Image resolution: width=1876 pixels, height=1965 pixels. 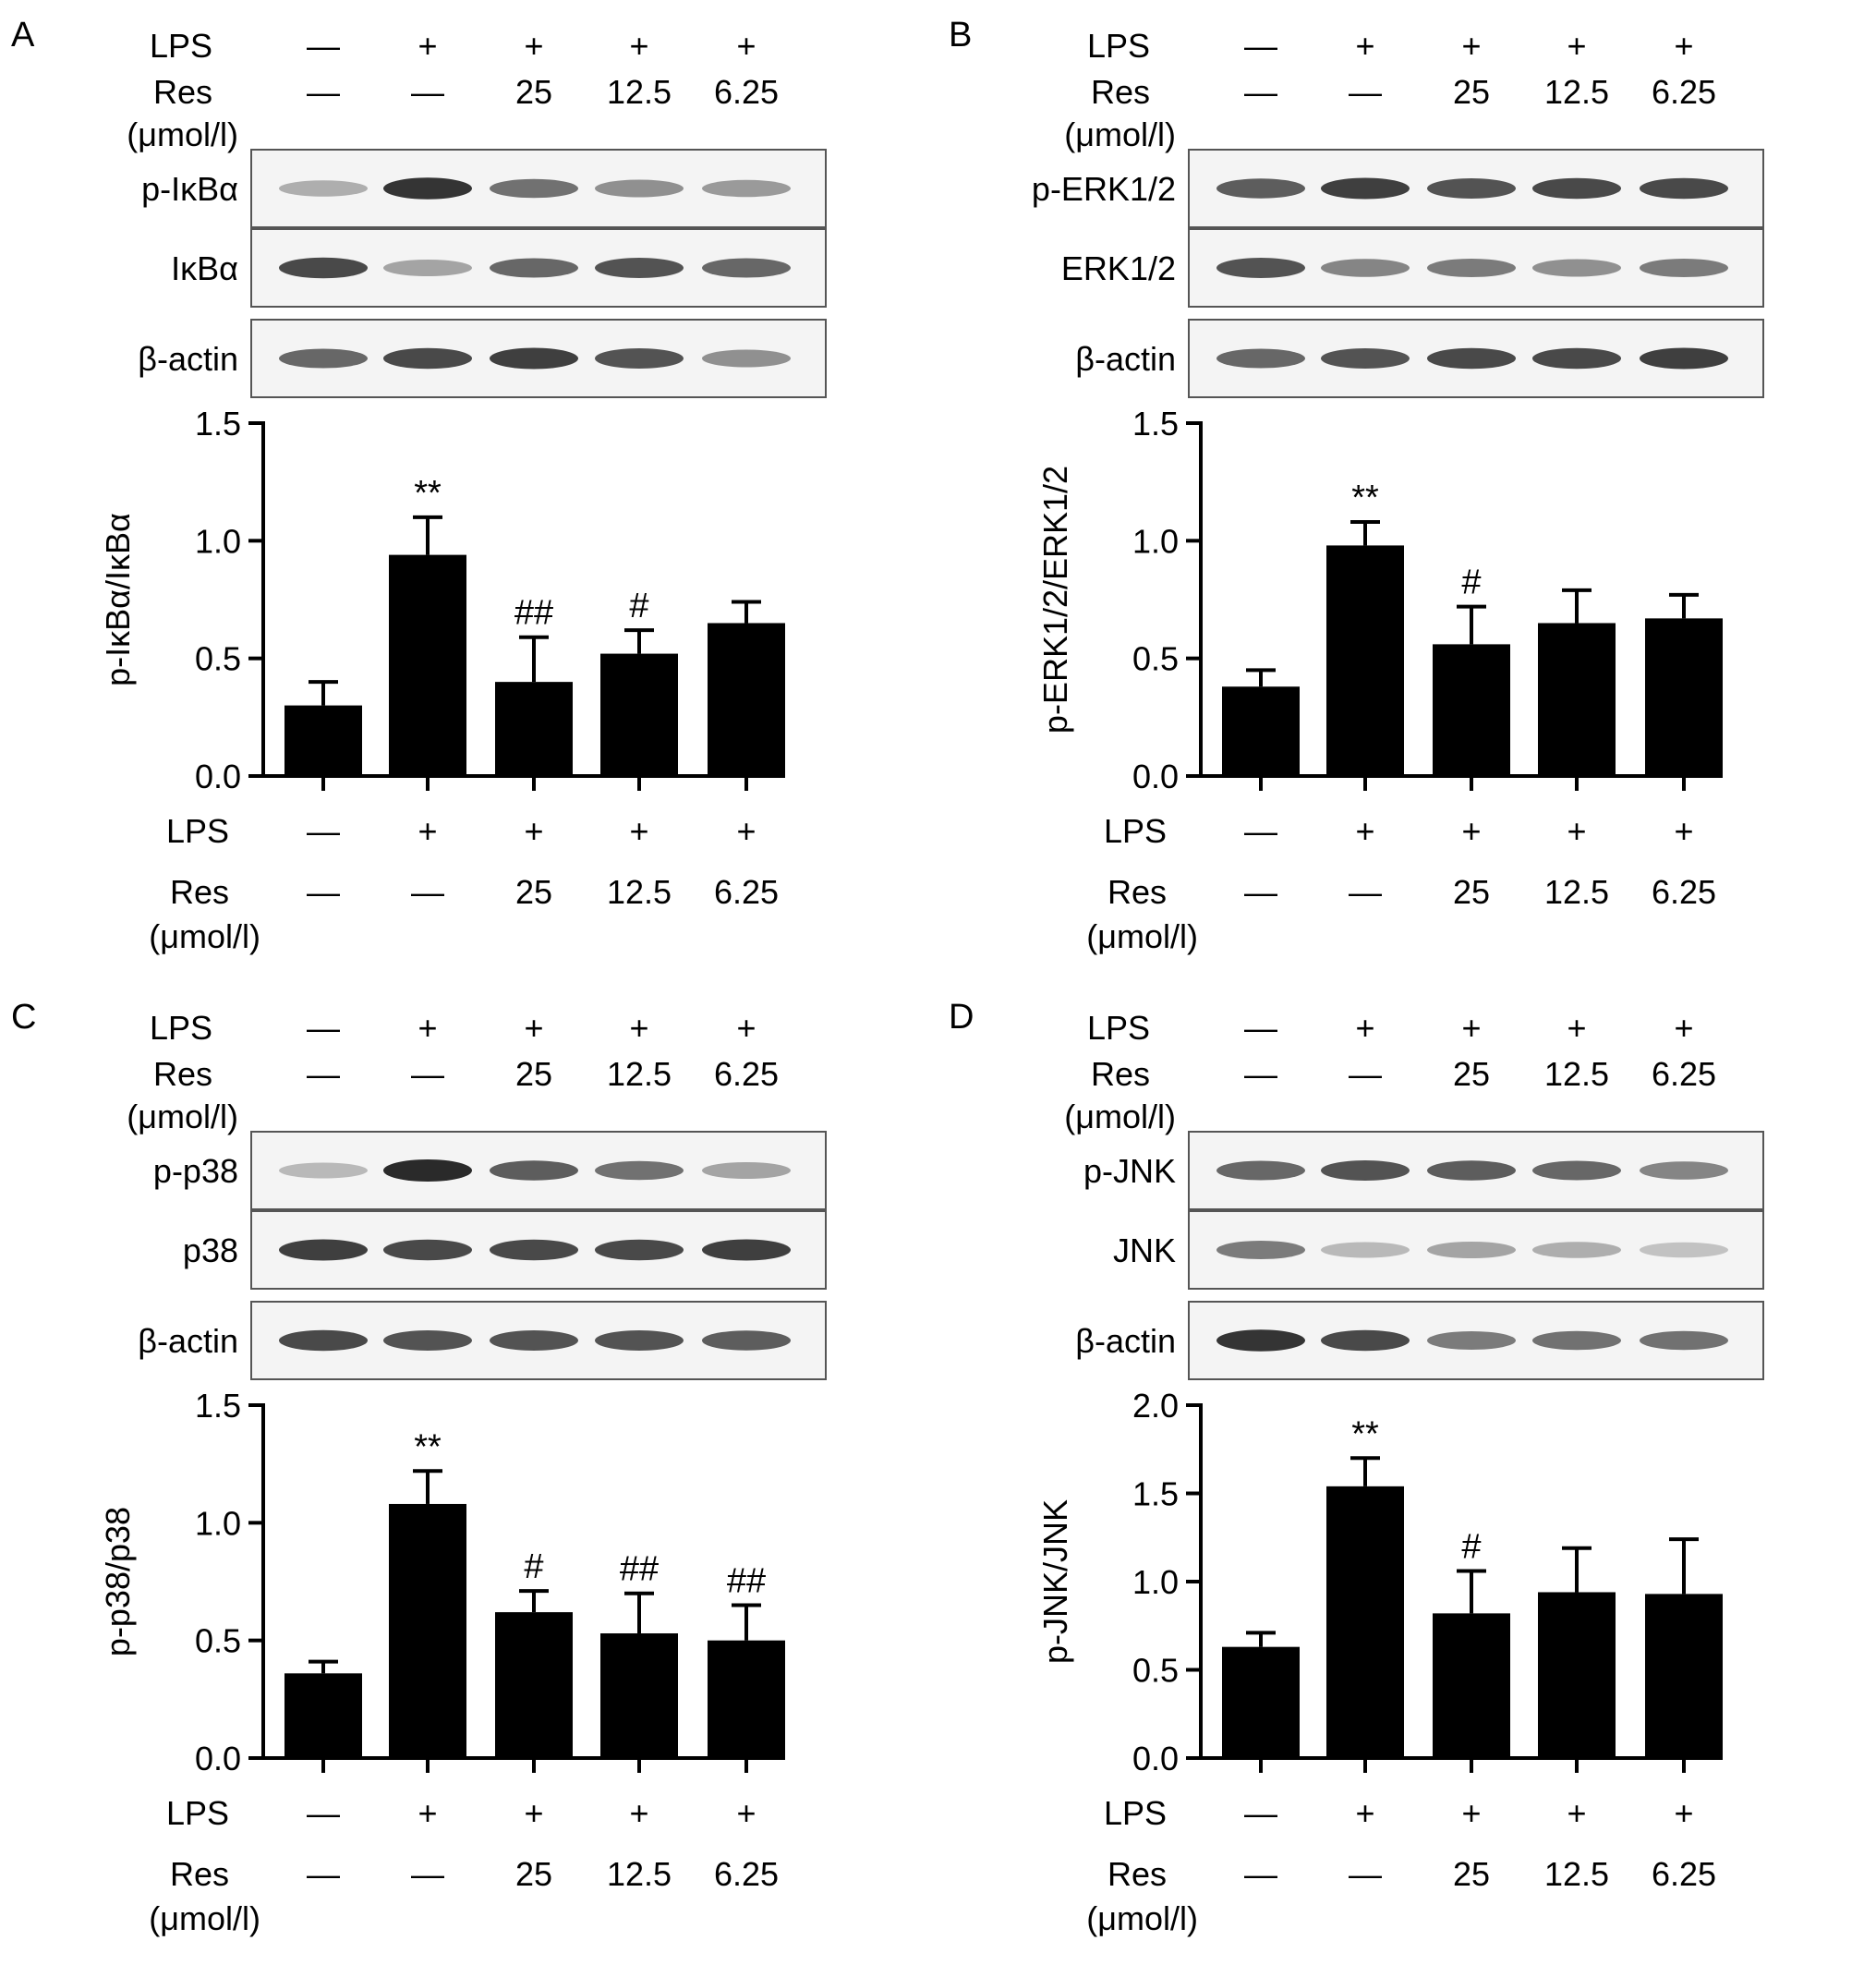 I want to click on panel-d-bottom-lps-sign: —, so click(x=1260, y=1813).